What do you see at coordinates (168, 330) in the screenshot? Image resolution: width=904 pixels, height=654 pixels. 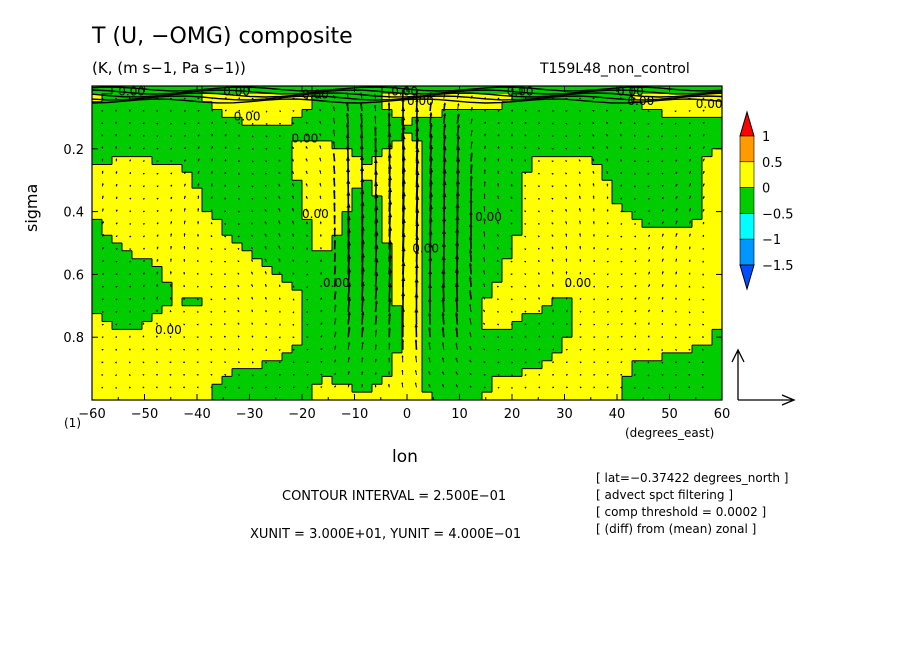 I see `contour-label: 0.00` at bounding box center [168, 330].